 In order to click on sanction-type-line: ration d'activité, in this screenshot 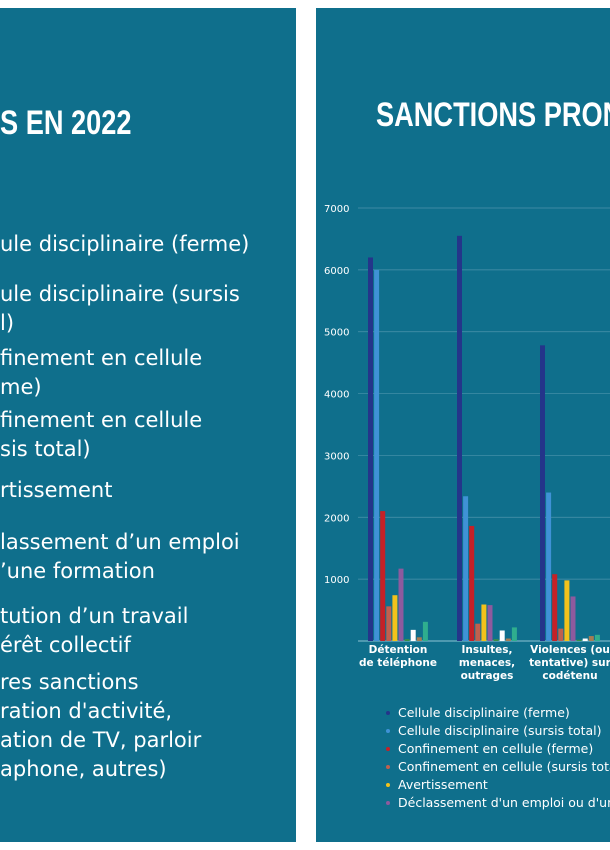, I will do `click(86, 711)`.